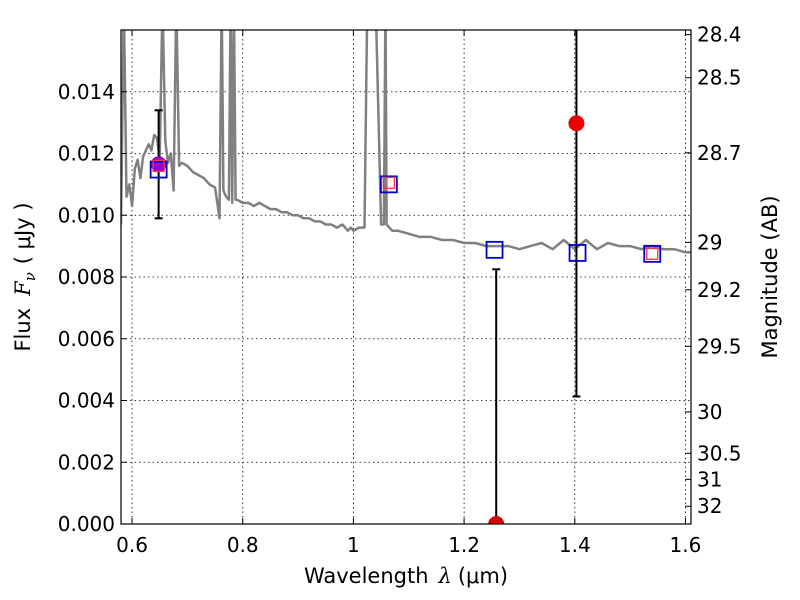 This screenshot has width=800, height=600. Describe the element at coordinates (719, 290) in the screenshot. I see `mag-tick-label: 29.2` at that location.